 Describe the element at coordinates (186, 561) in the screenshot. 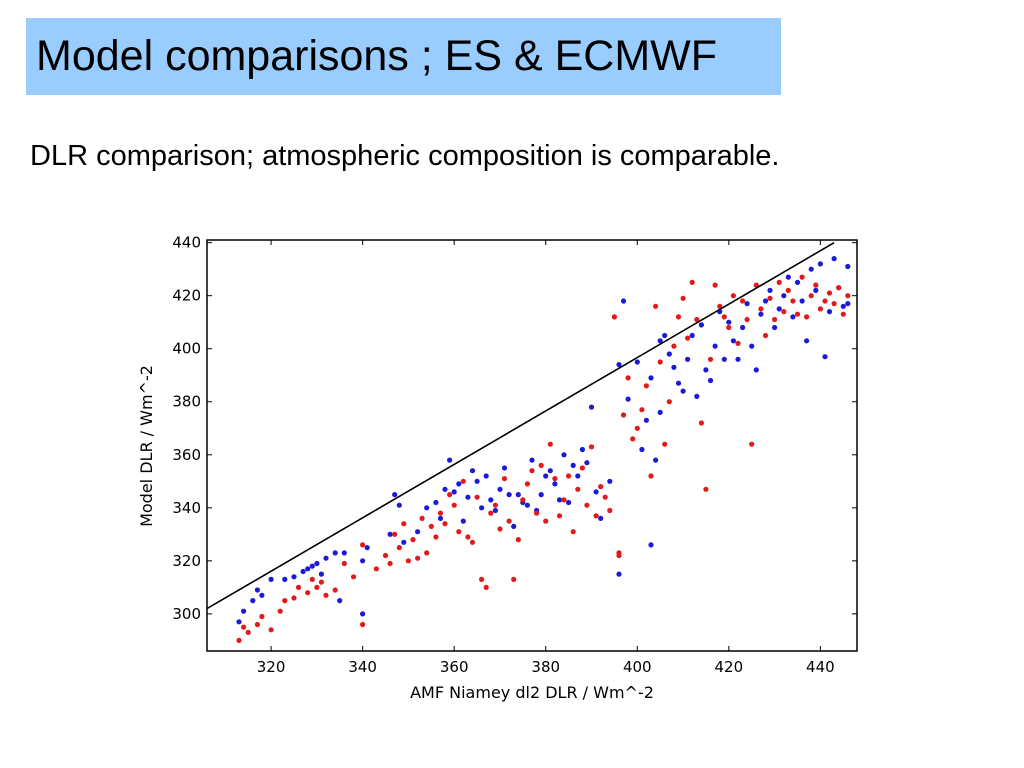

I see `y-tick-label: 320` at that location.